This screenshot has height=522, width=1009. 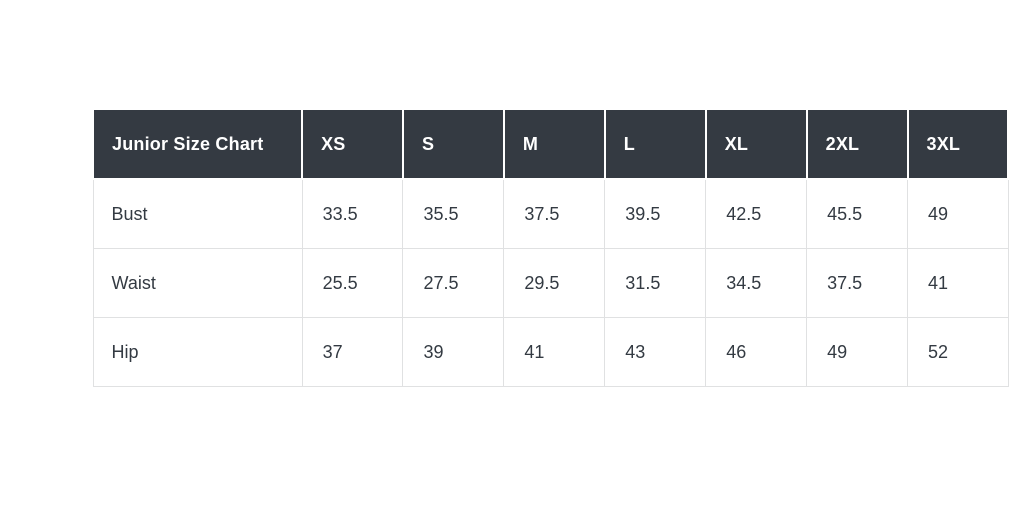 I want to click on header-cell-xl: XL, so click(x=756, y=144).